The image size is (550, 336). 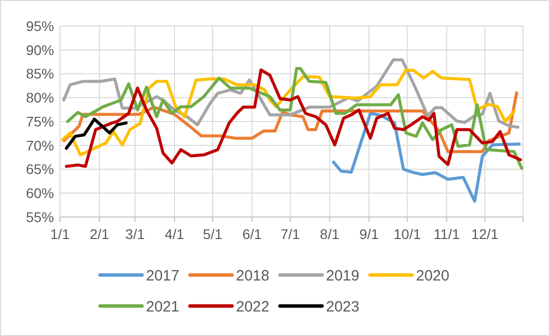 I want to click on x-tick-label: 3/1, so click(x=135, y=234).